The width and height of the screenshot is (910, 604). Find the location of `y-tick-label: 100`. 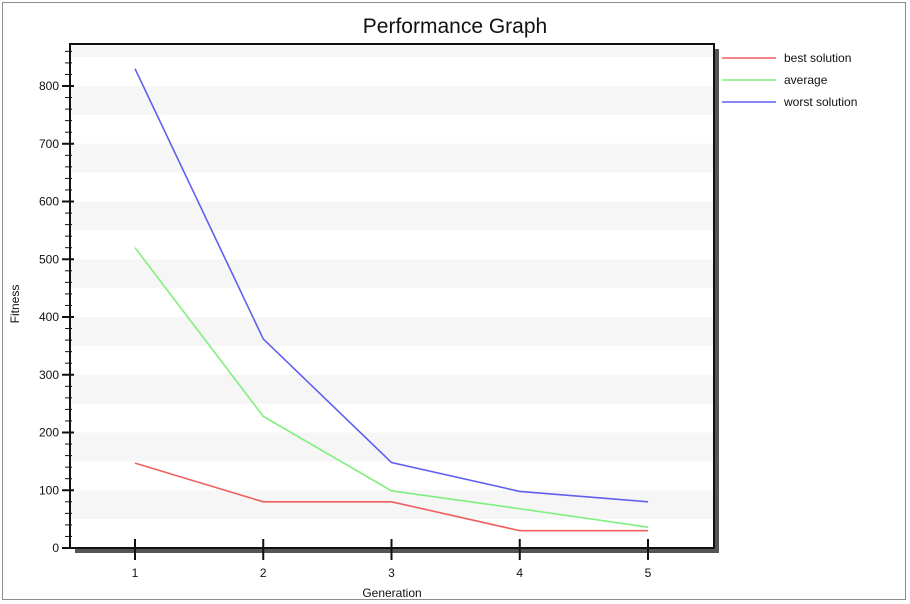

y-tick-label: 100 is located at coordinates (49, 490).